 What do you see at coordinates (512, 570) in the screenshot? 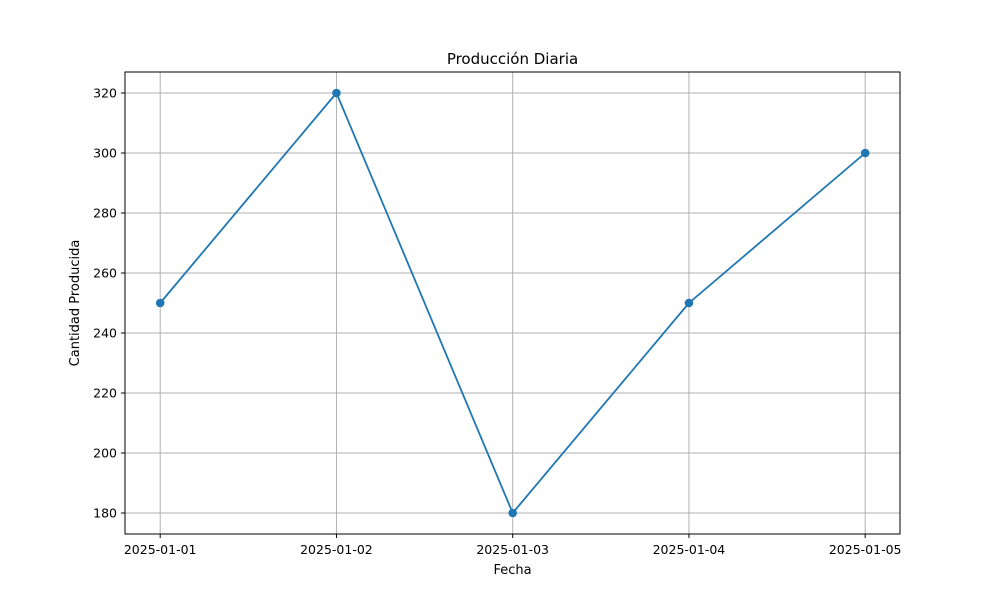
I see `x-axis-label: Fecha` at bounding box center [512, 570].